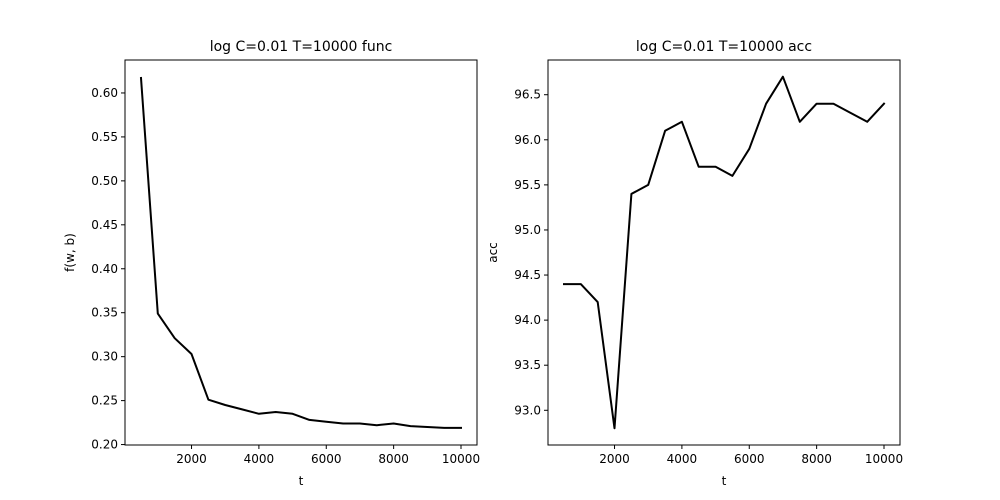  I want to click on y-tick-label: 0.35, so click(104, 313).